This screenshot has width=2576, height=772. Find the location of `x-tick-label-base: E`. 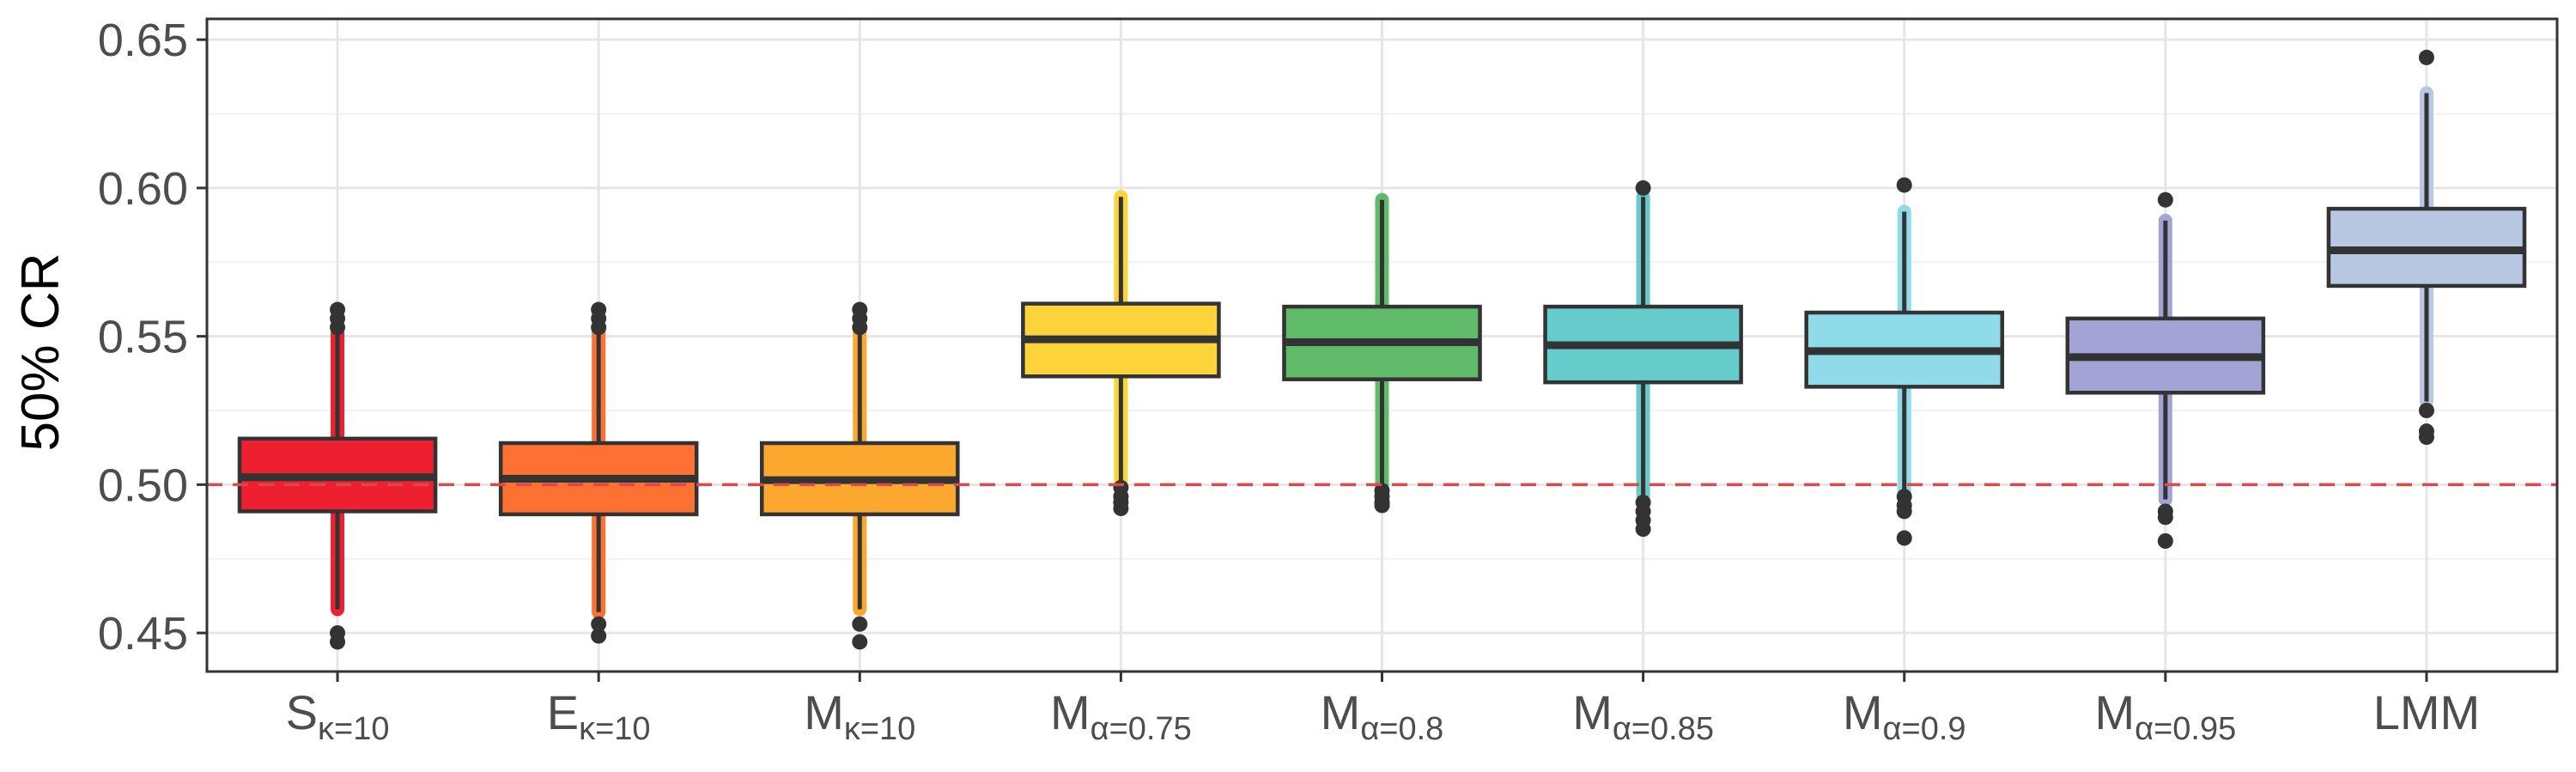

x-tick-label-base: E is located at coordinates (563, 712).